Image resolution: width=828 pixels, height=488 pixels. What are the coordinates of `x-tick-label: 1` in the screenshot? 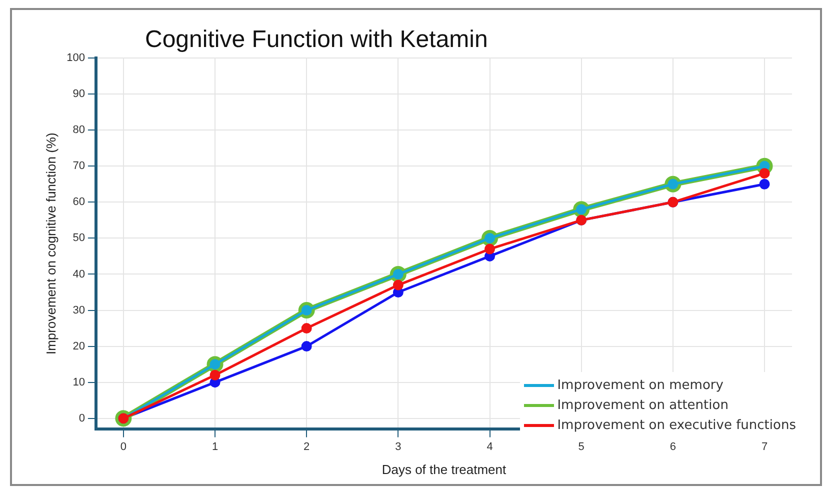 It's located at (215, 446).